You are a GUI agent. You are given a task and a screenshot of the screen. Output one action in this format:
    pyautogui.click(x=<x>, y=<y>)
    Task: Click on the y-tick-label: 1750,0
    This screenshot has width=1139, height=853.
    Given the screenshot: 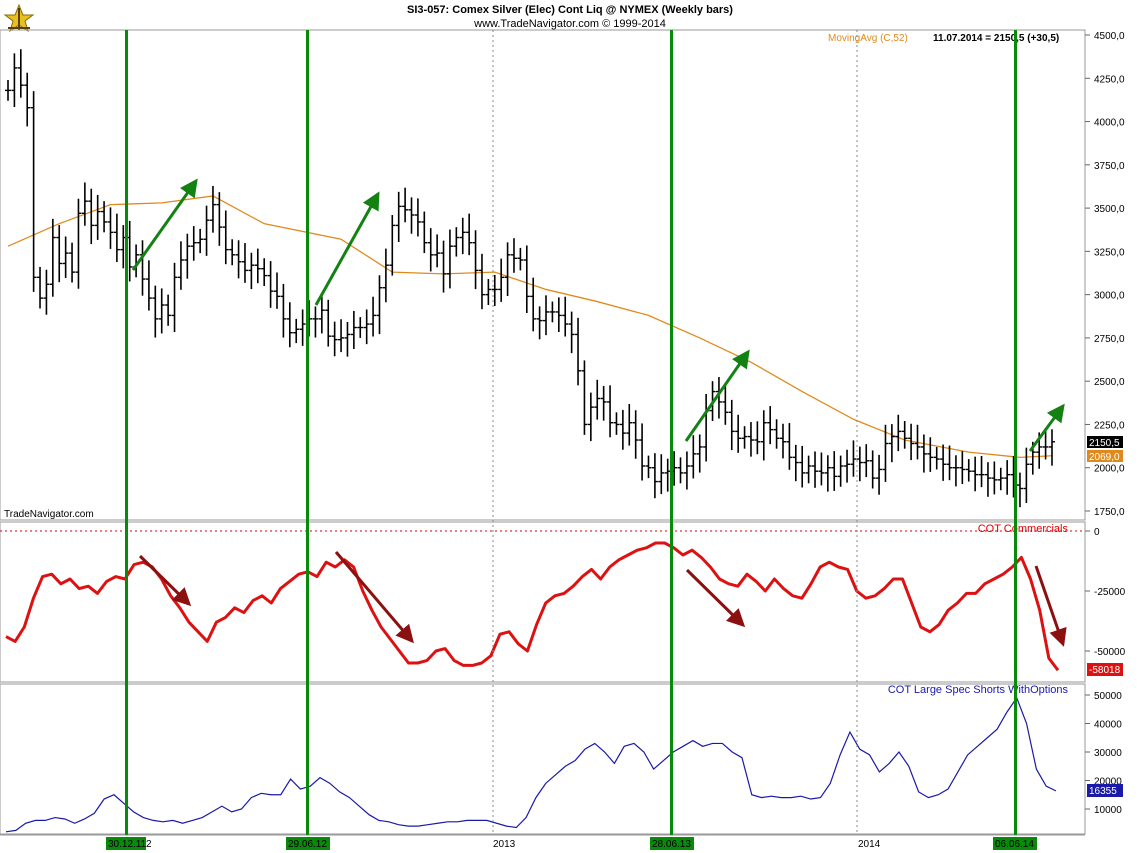 What is the action you would take?
    pyautogui.click(x=1109, y=512)
    